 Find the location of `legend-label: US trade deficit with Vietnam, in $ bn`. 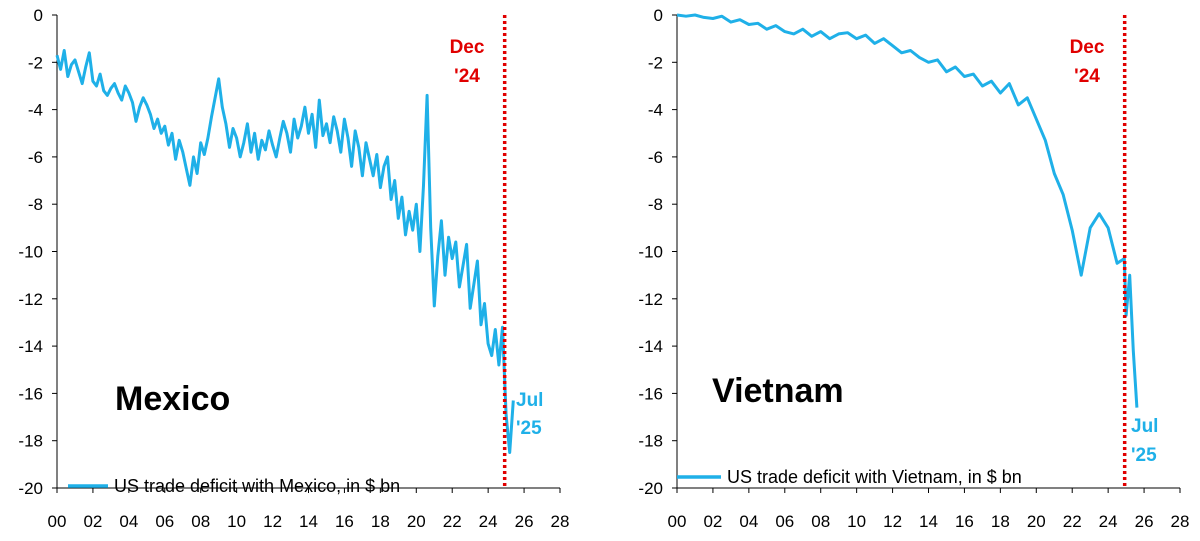

legend-label: US trade deficit with Vietnam, in $ bn is located at coordinates (874, 477).